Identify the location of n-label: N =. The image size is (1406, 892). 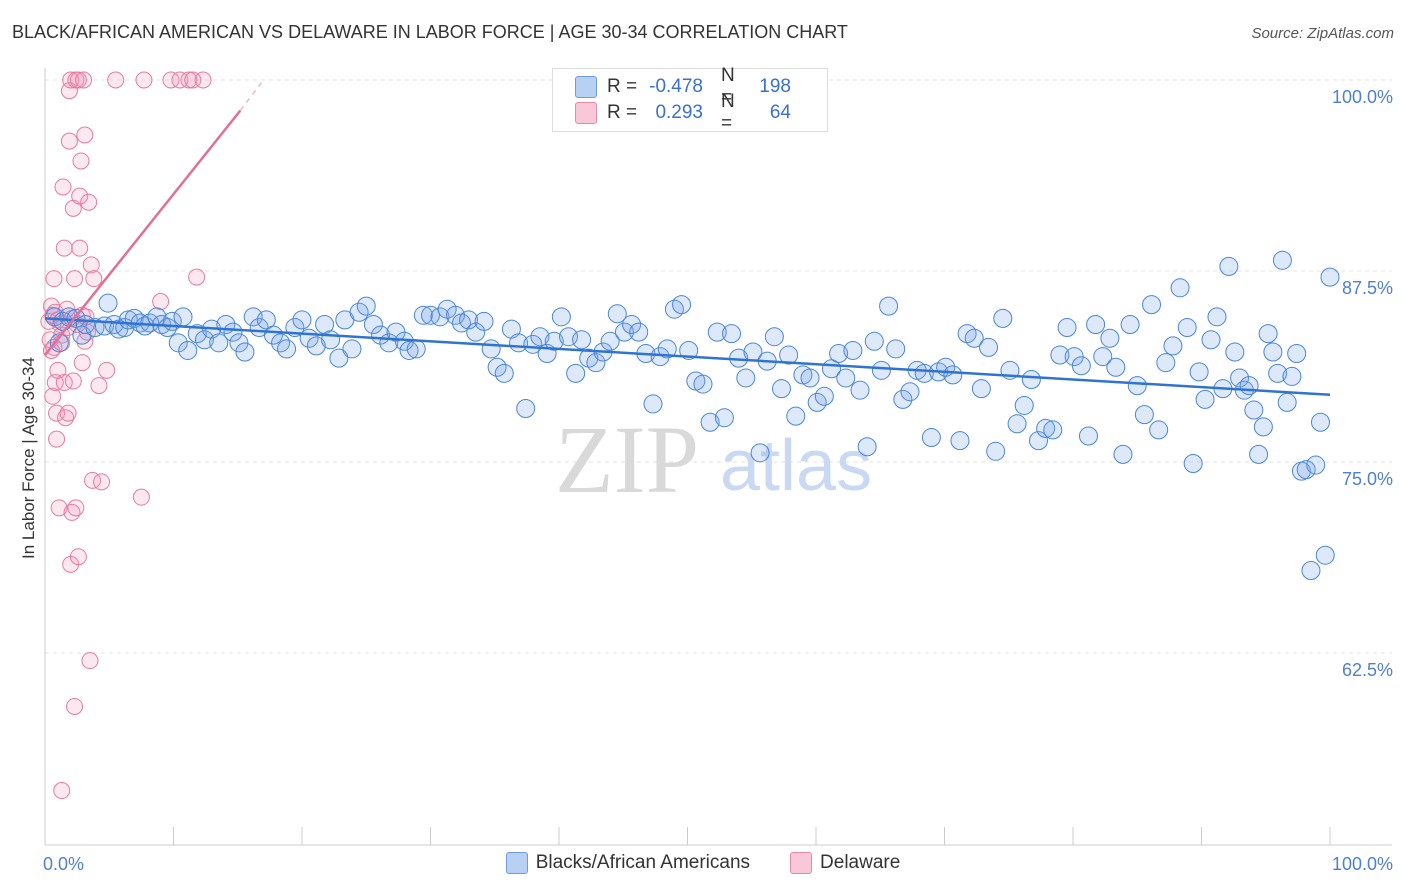
(728, 86).